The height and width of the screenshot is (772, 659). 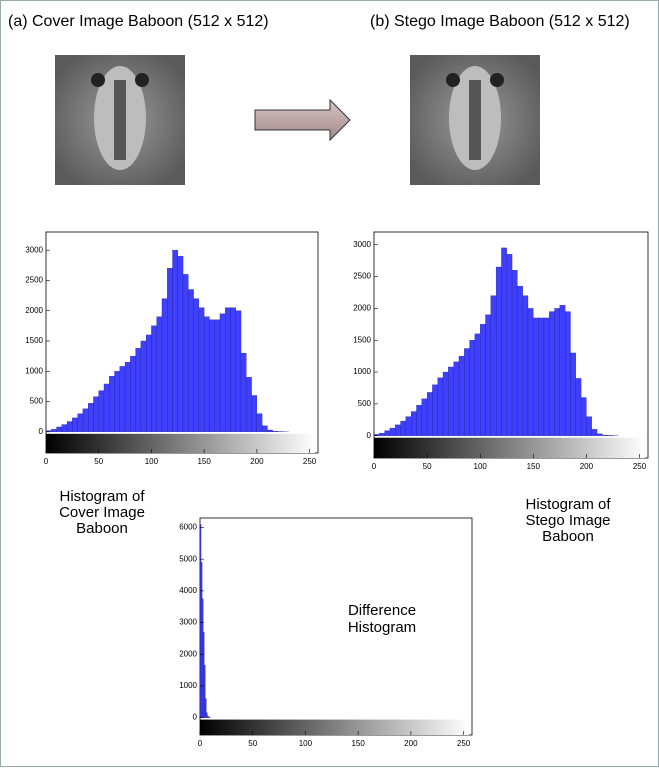 What do you see at coordinates (120, 120) in the screenshot?
I see `cover-image` at bounding box center [120, 120].